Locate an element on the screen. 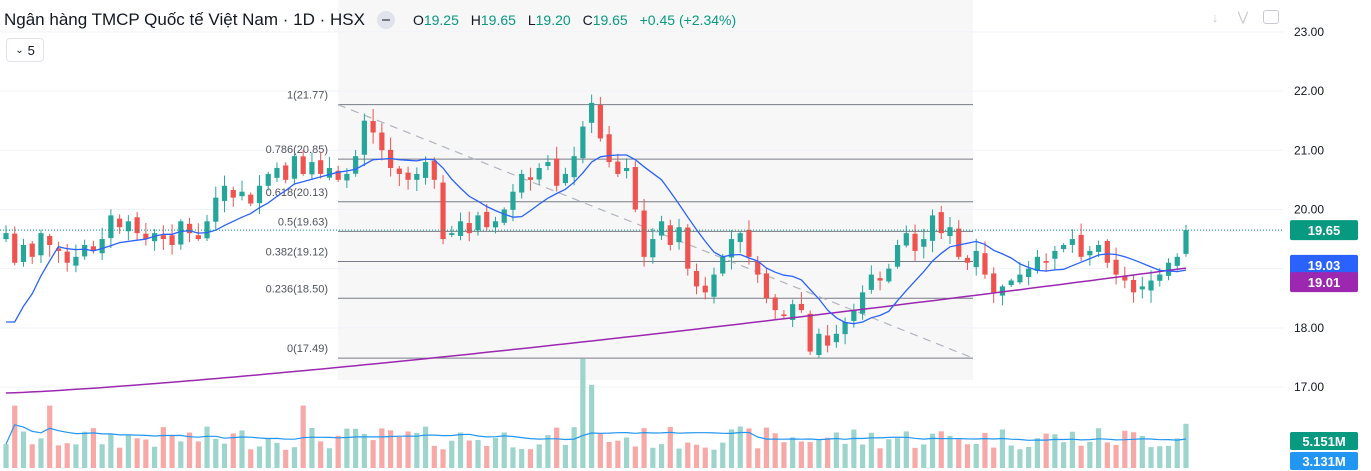 The image size is (1371, 471). collapse-toggle-icon is located at coordinates (385, 20).